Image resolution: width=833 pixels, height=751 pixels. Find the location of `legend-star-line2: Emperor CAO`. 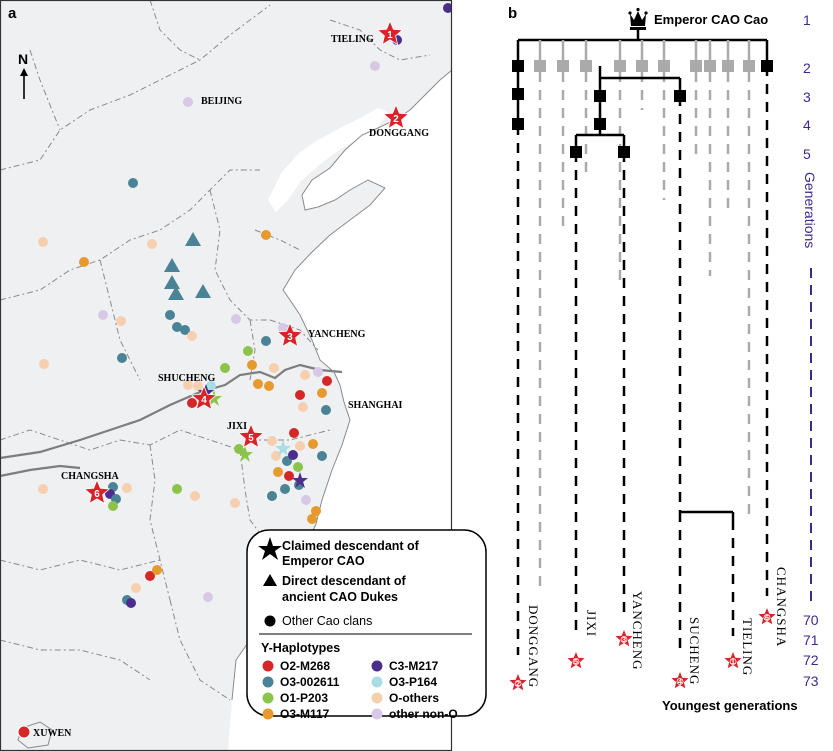

legend-star-line2: Emperor CAO is located at coordinates (323, 561).